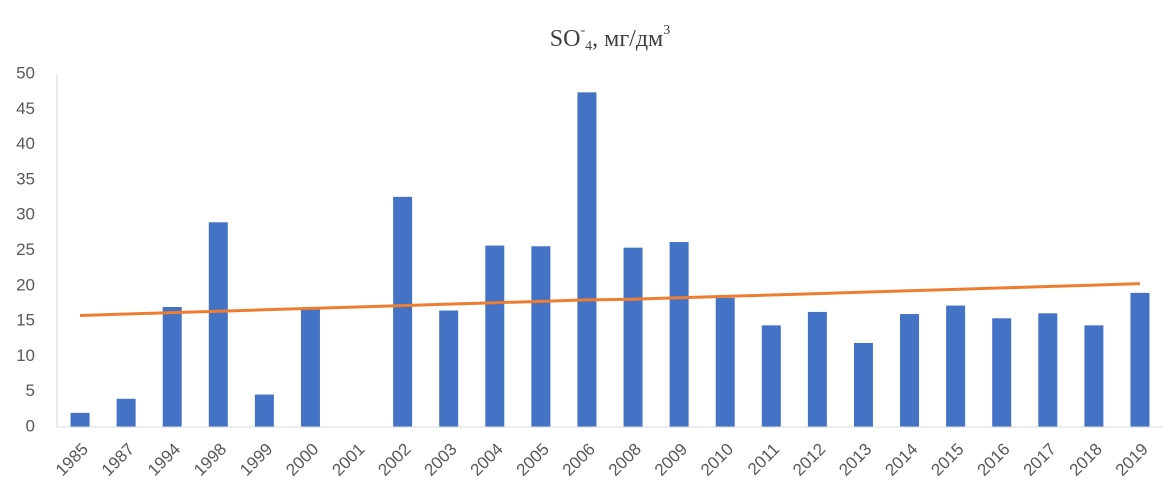 Image resolution: width=1168 pixels, height=492 pixels. What do you see at coordinates (348, 460) in the screenshot?
I see `x-tick-label: 2001` at bounding box center [348, 460].